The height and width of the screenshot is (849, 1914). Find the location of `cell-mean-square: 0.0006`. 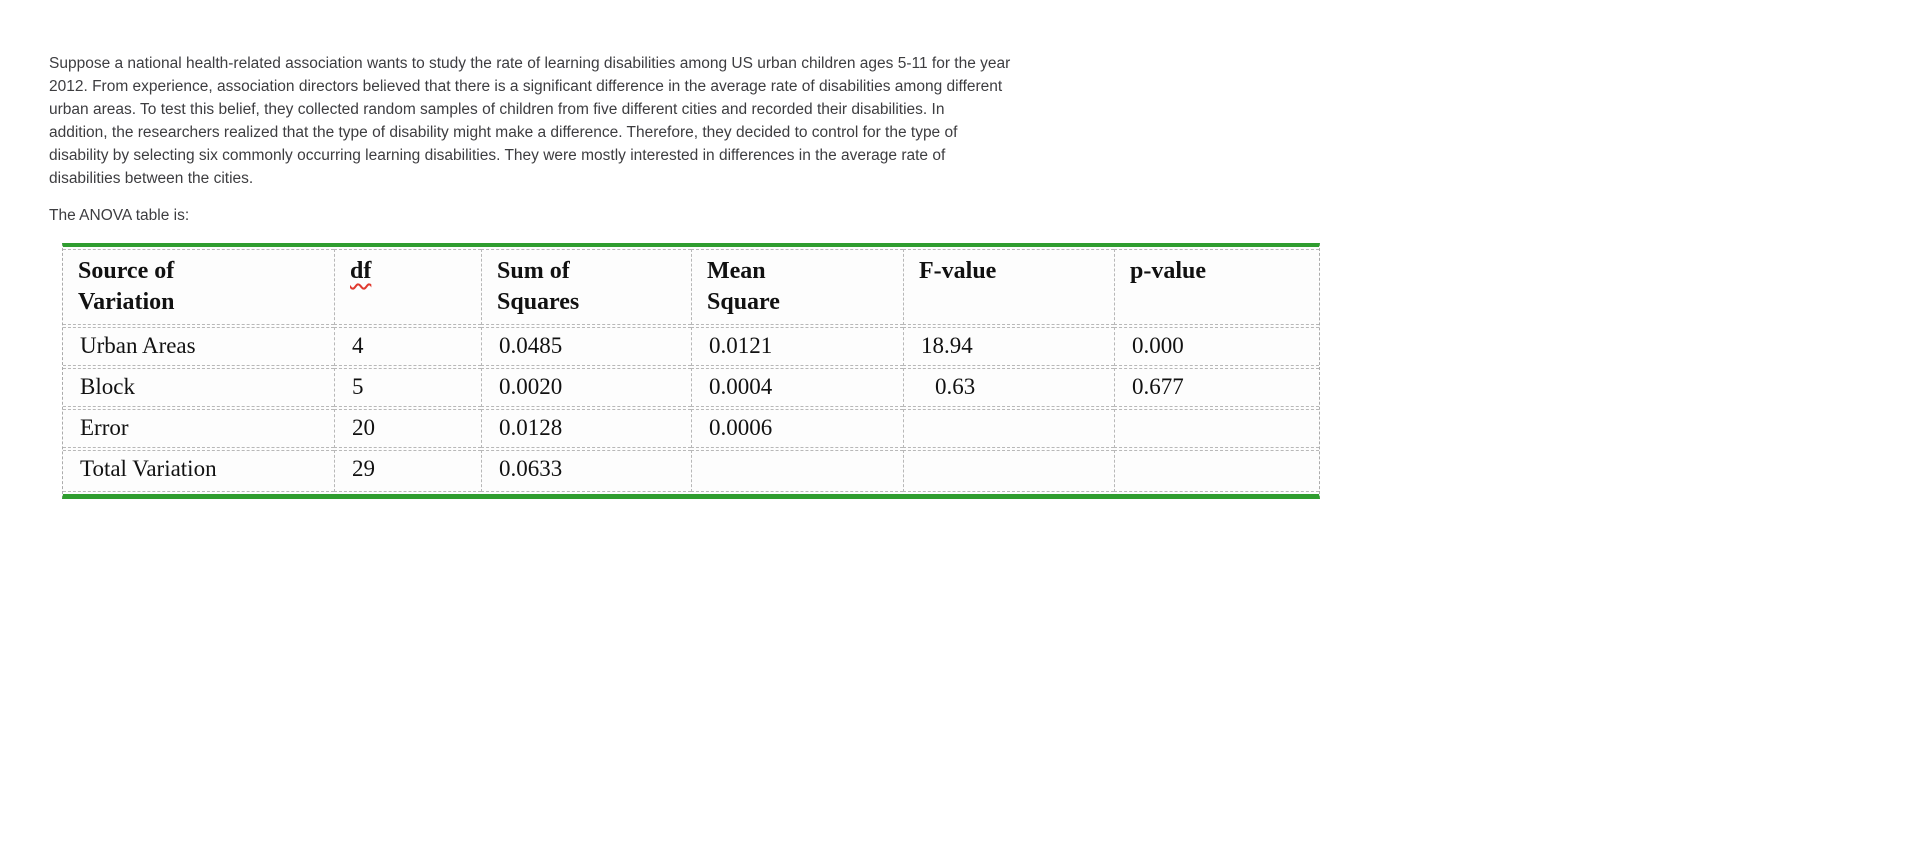

cell-mean-square: 0.0006 is located at coordinates (797, 428).